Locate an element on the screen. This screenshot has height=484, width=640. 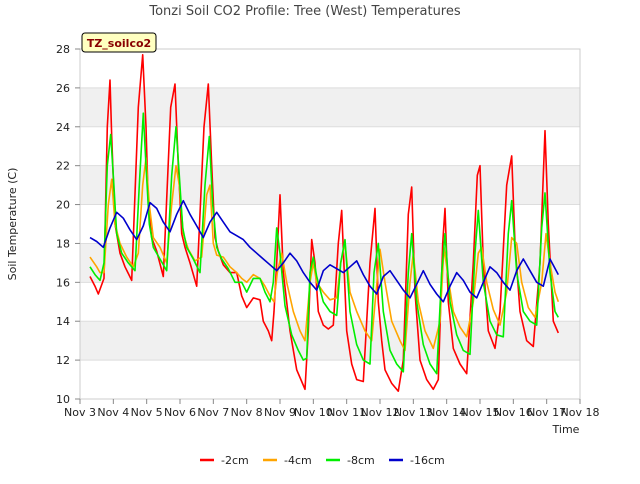
legend-label: -4cm is located at coordinates (298, 460).